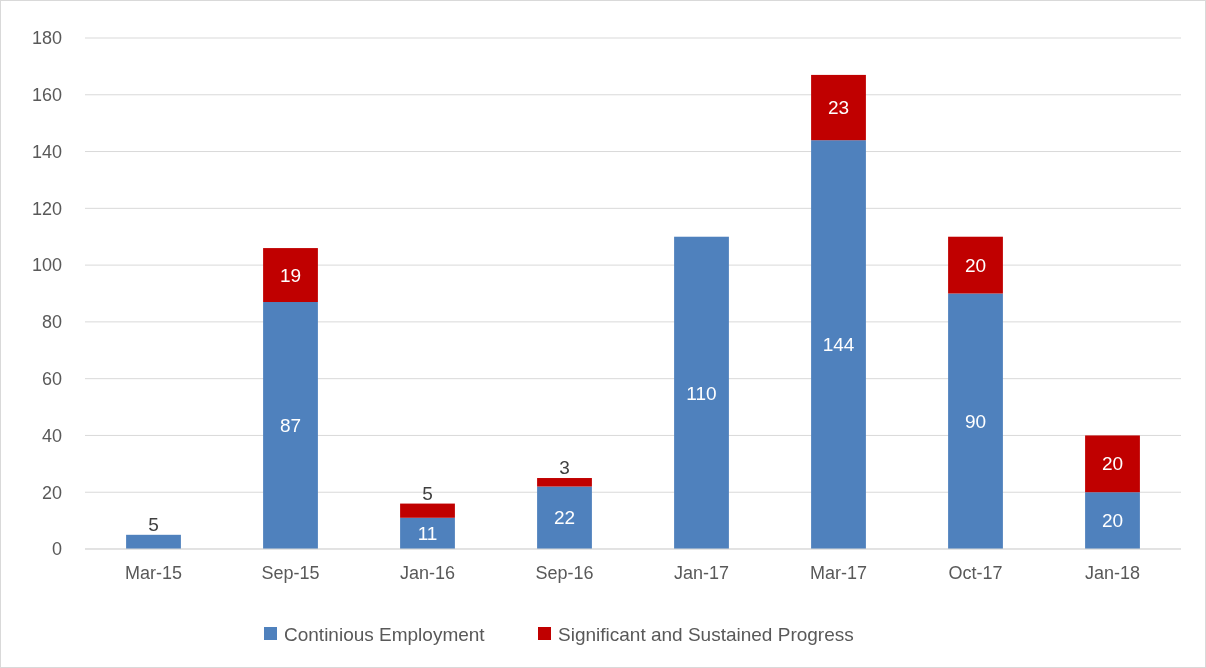 Image resolution: width=1206 pixels, height=668 pixels. What do you see at coordinates (46, 208) in the screenshot?
I see `y-tick-label: 120` at bounding box center [46, 208].